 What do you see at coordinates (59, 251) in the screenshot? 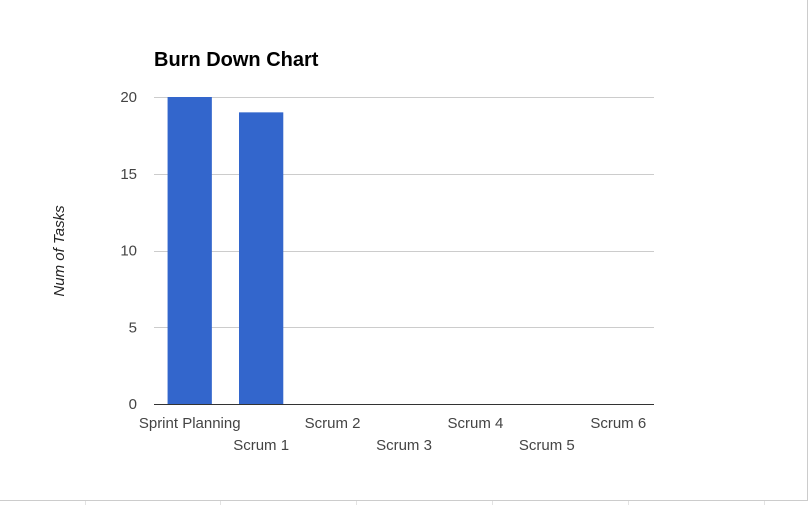
I see `y-axis-label: Num of Tasks` at bounding box center [59, 251].